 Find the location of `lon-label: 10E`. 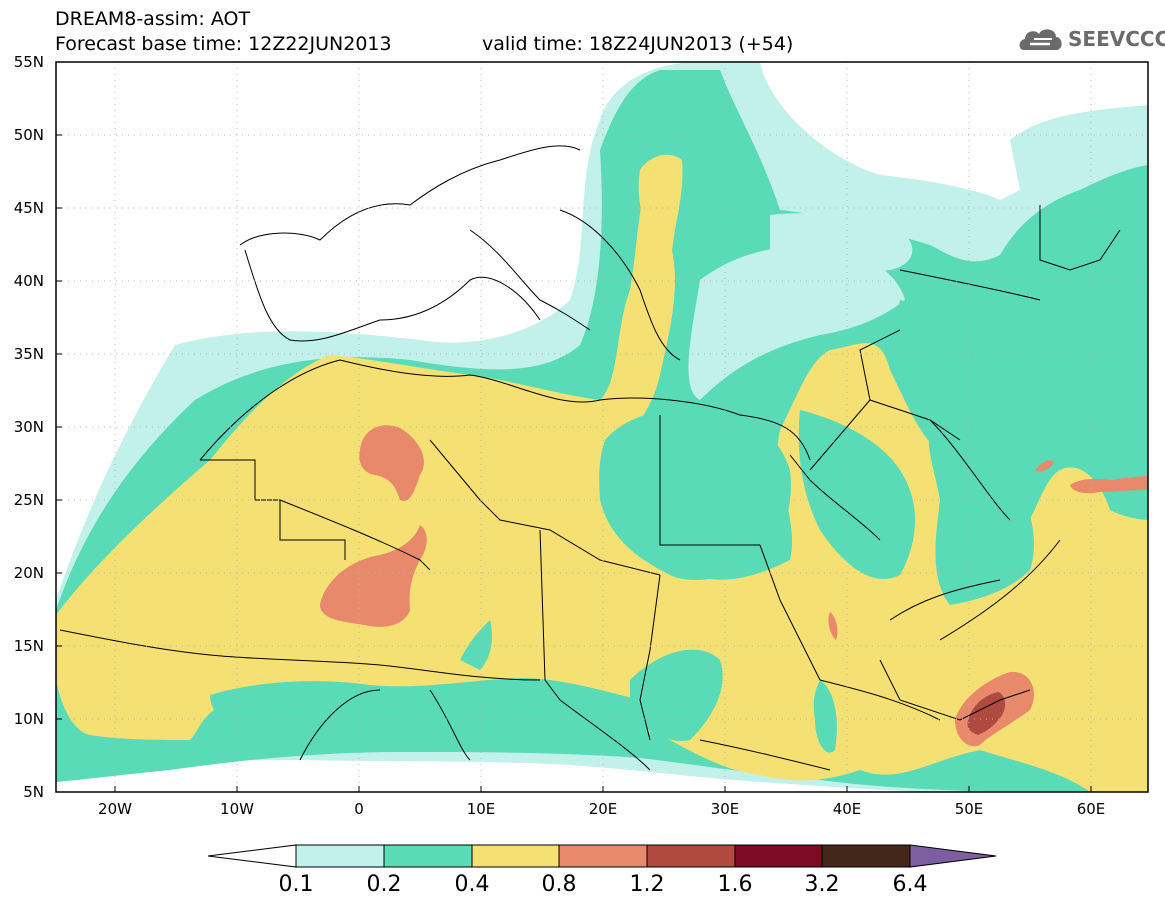

lon-label: 10E is located at coordinates (481, 809).